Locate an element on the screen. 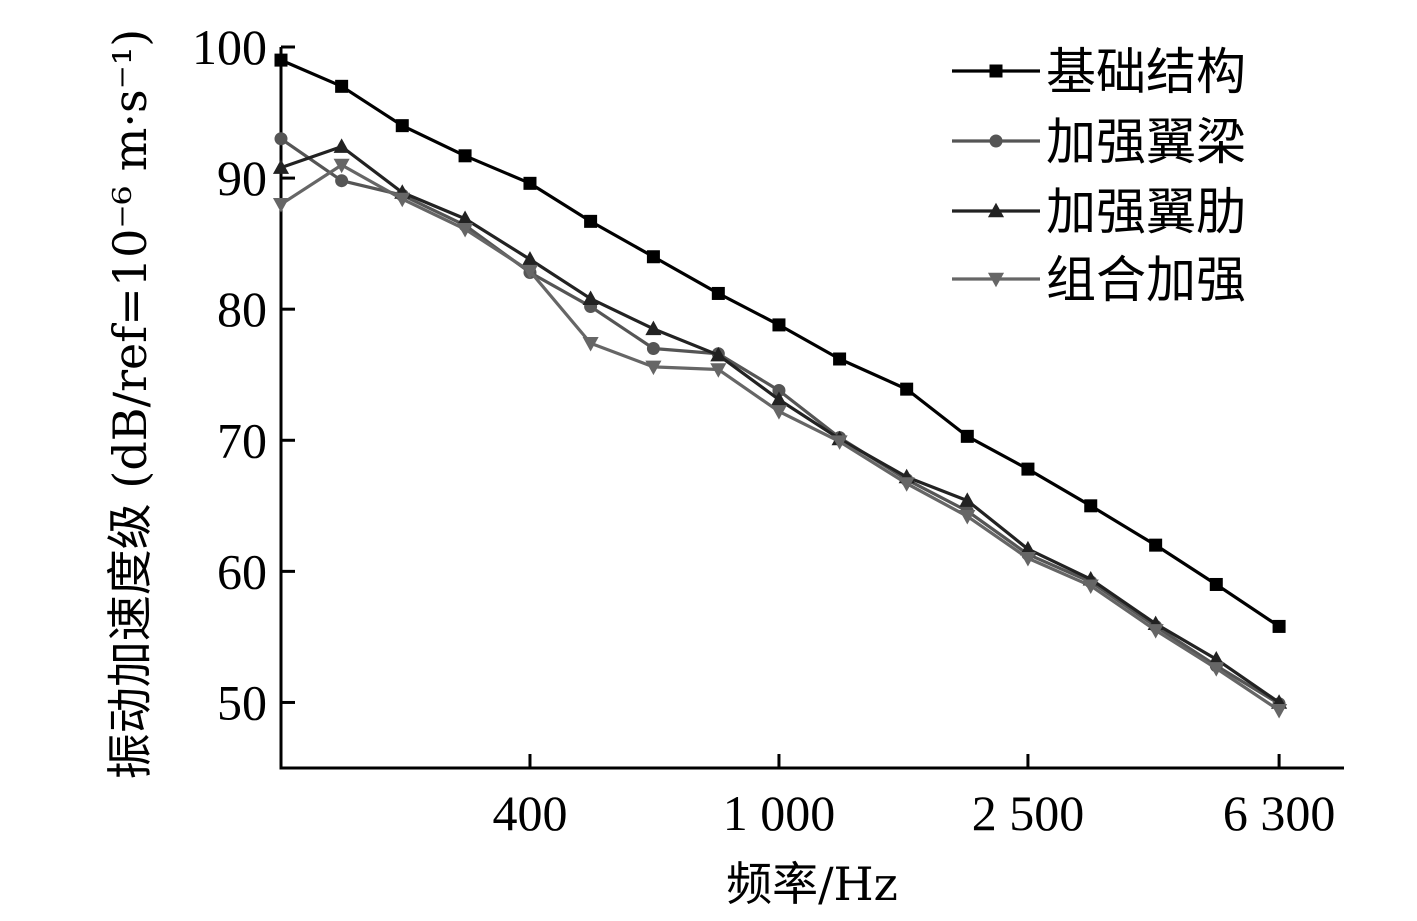 The height and width of the screenshot is (921, 1417). legend-label-2: 加强翼梁 is located at coordinates (1146, 142).